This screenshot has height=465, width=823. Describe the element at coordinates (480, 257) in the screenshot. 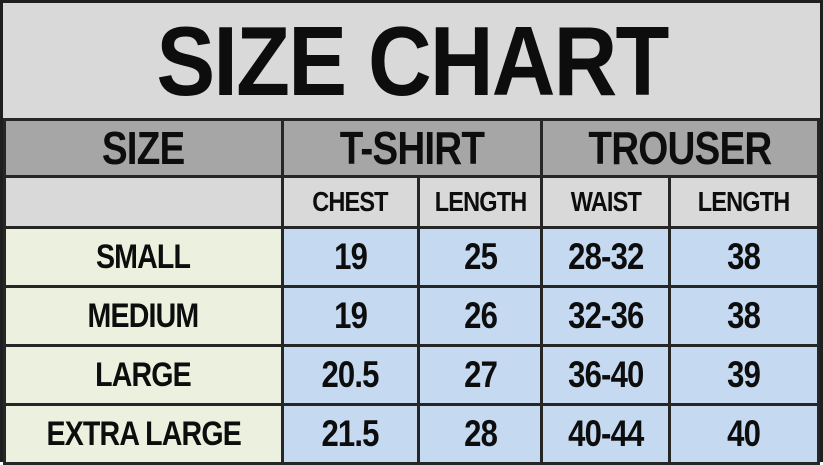

I see `tshirt-length-value: 25` at that location.